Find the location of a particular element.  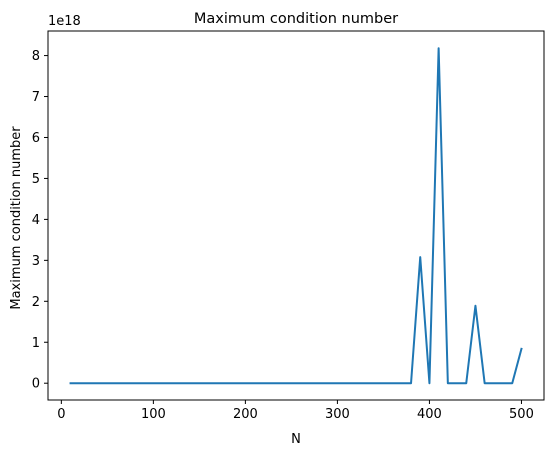

y-tick-label: 8 is located at coordinates (36, 56).